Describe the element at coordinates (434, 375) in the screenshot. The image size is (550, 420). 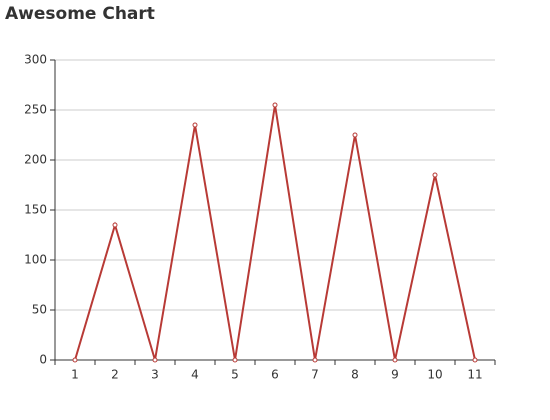
I see `x-tick-label: 10` at that location.